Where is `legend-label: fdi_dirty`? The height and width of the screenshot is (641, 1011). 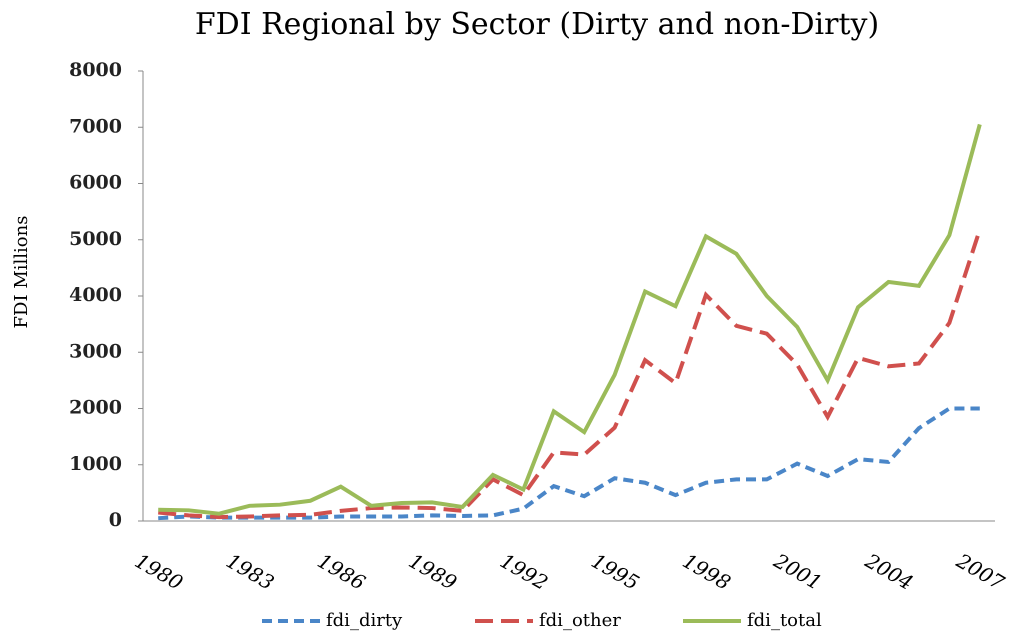
legend-label: fdi_dirty is located at coordinates (364, 620).